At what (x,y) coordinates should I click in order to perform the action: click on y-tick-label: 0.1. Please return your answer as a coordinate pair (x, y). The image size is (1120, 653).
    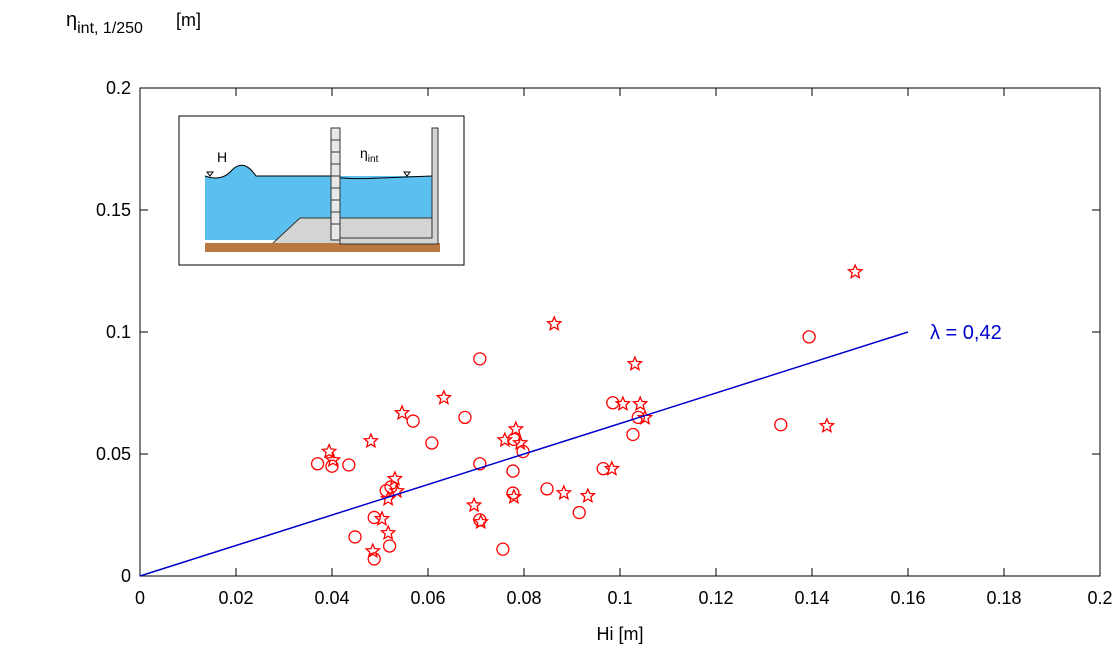
    Looking at the image, I should click on (118, 332).